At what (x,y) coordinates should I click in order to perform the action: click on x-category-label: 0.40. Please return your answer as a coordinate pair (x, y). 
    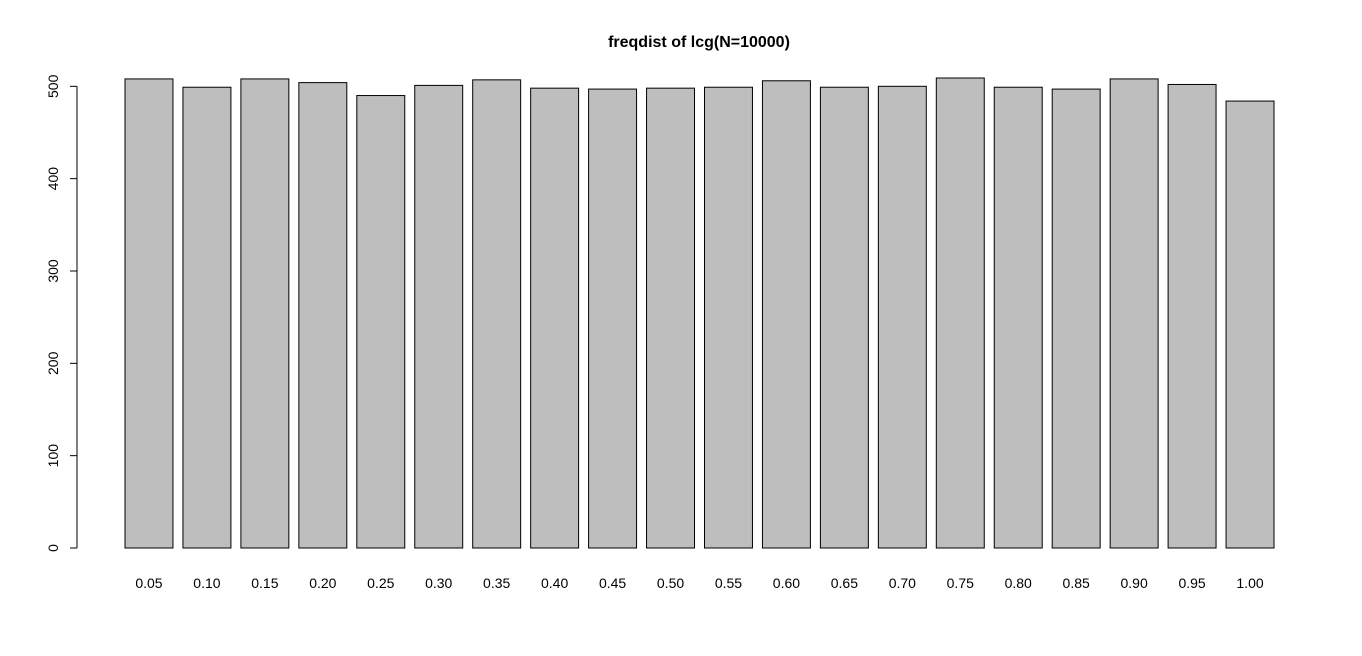
    Looking at the image, I should click on (554, 583).